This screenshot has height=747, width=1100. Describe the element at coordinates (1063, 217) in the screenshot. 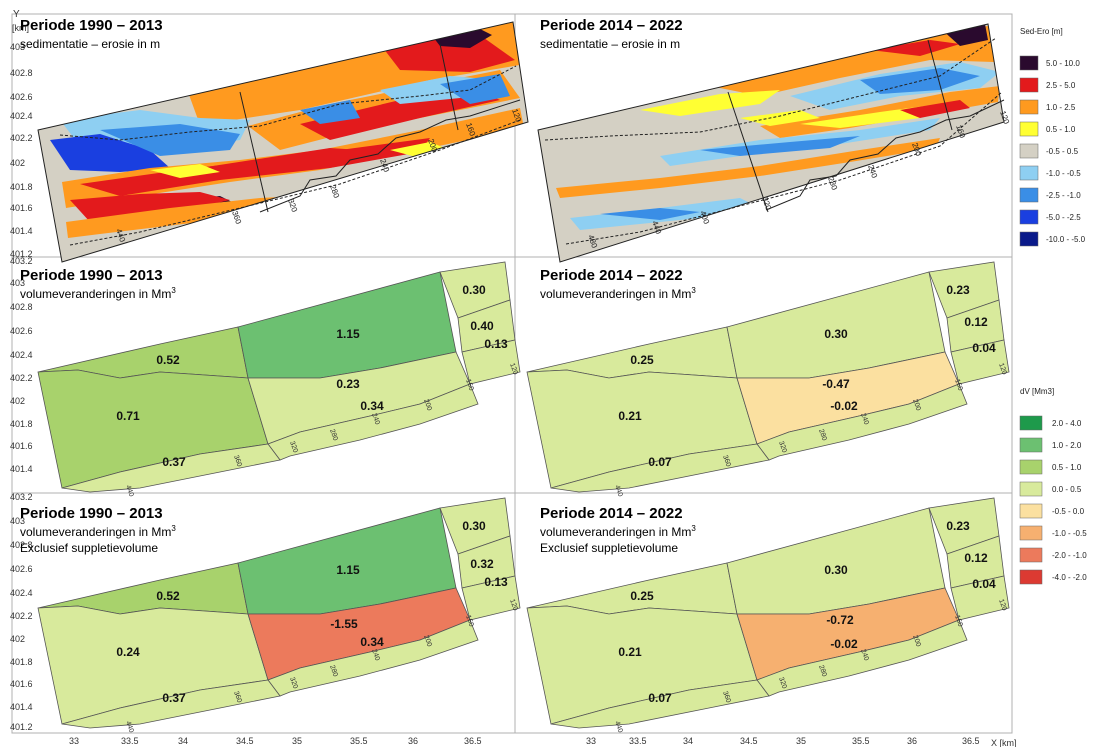

I see `legend-label: -5.0 - -2.5` at that location.